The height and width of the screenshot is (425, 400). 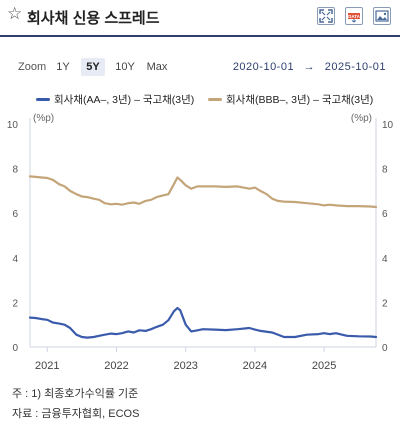 What do you see at coordinates (326, 16) in the screenshot?
I see `fullscreen-icon` at bounding box center [326, 16].